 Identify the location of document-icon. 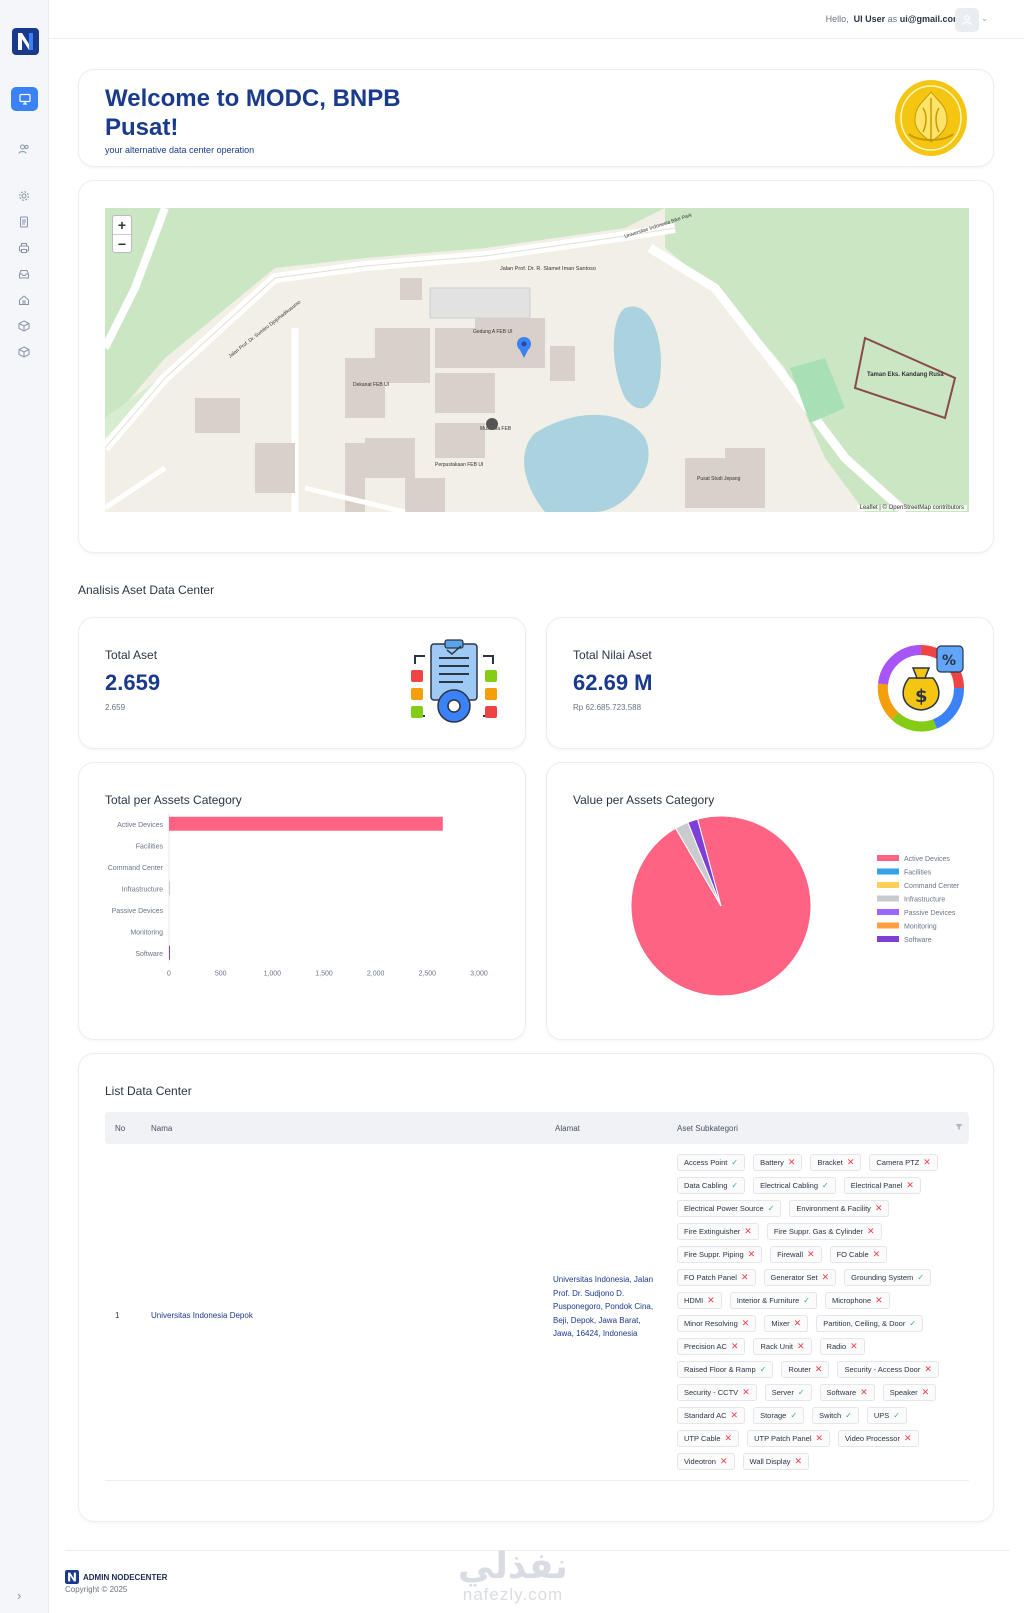
(24, 222).